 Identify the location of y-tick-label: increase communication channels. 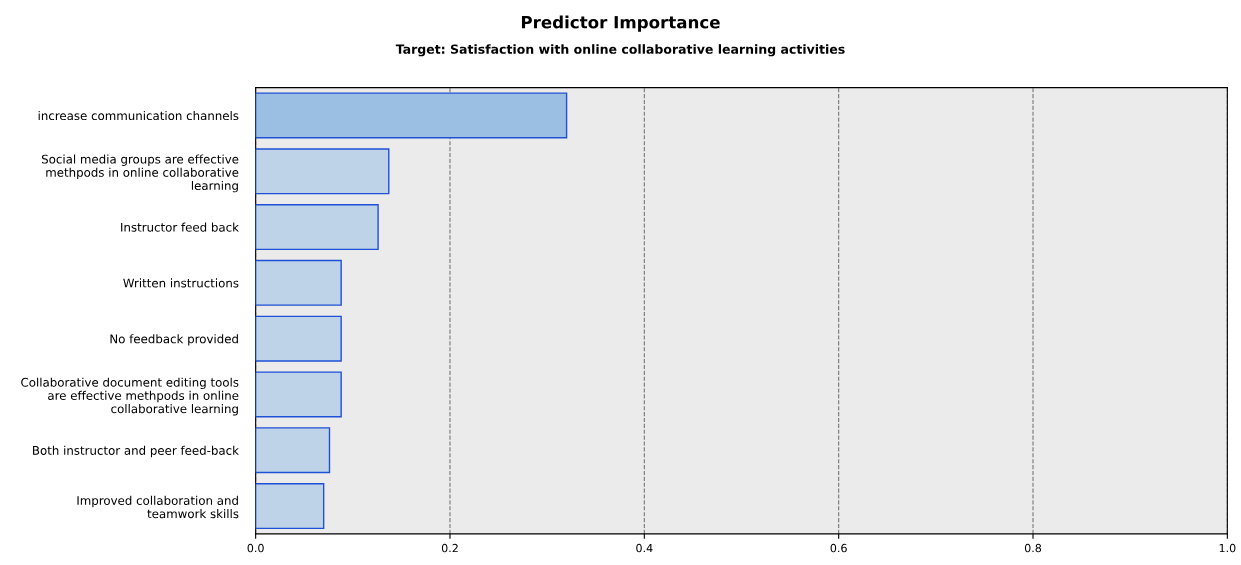
(138, 115).